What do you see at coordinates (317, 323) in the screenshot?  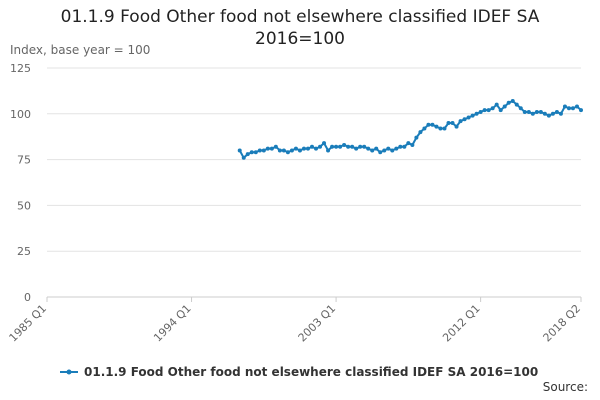 I see `x-tick-label: 2003 Q1` at bounding box center [317, 323].